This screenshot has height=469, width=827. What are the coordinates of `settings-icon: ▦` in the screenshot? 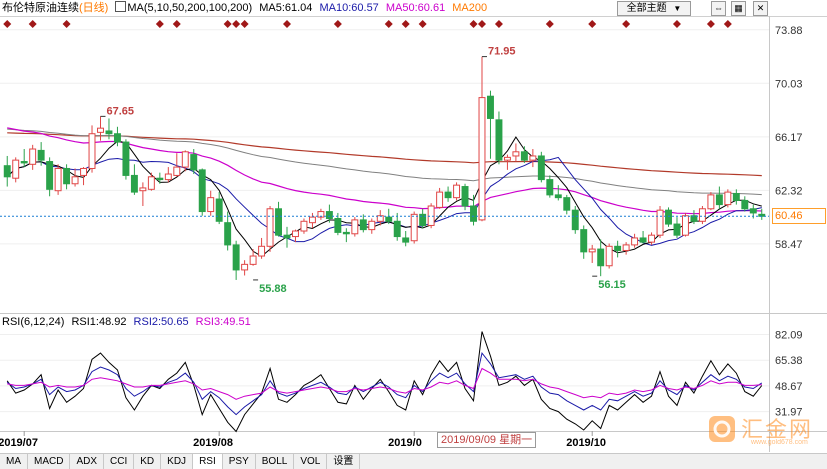 It's located at (738, 8).